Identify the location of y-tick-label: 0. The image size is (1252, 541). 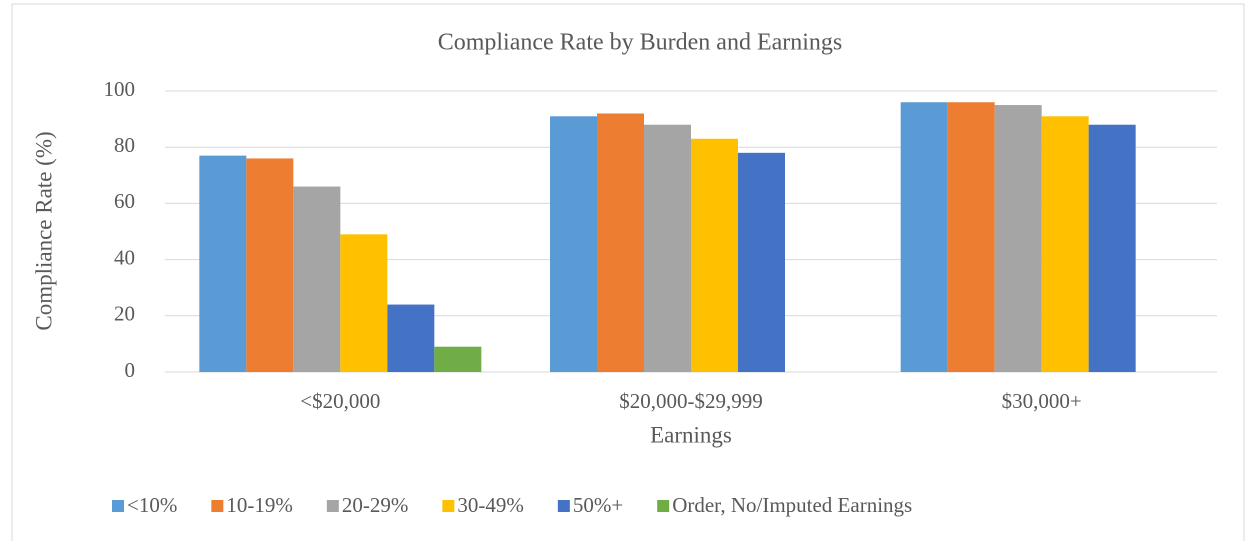
(130, 370).